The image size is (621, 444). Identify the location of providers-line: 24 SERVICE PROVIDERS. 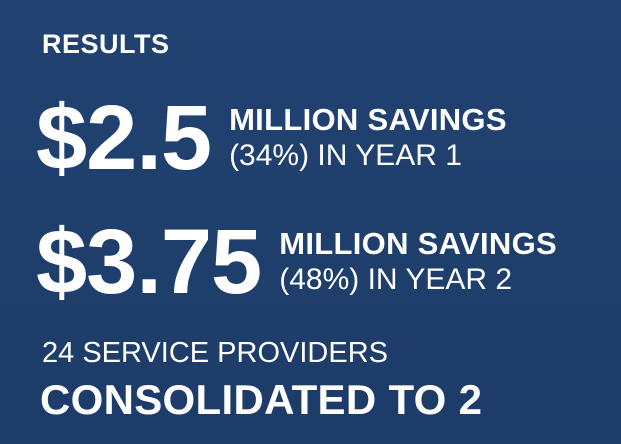
(215, 353).